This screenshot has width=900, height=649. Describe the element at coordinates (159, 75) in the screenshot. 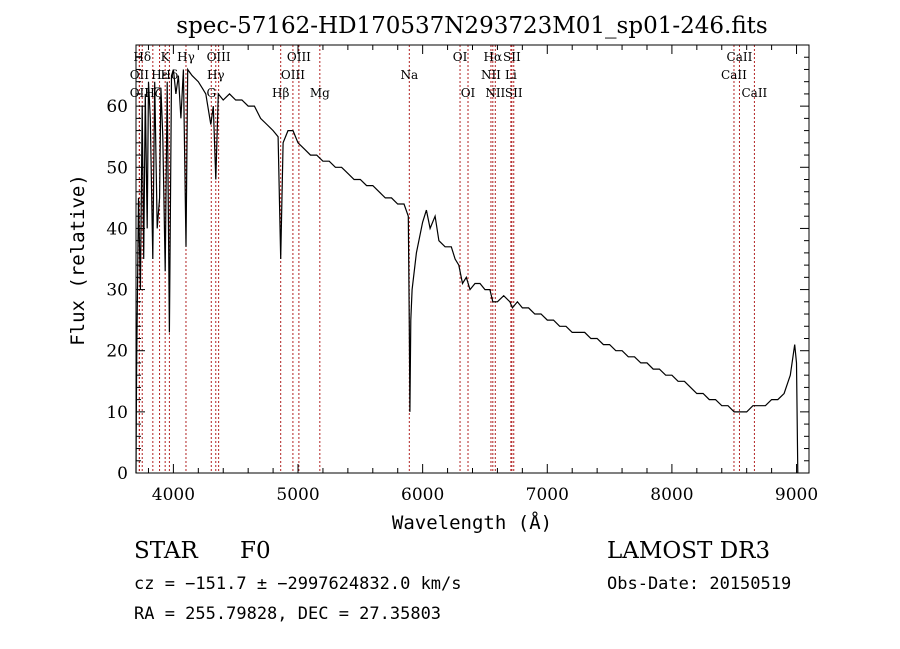

I see `line-marker-label: Hε` at that location.